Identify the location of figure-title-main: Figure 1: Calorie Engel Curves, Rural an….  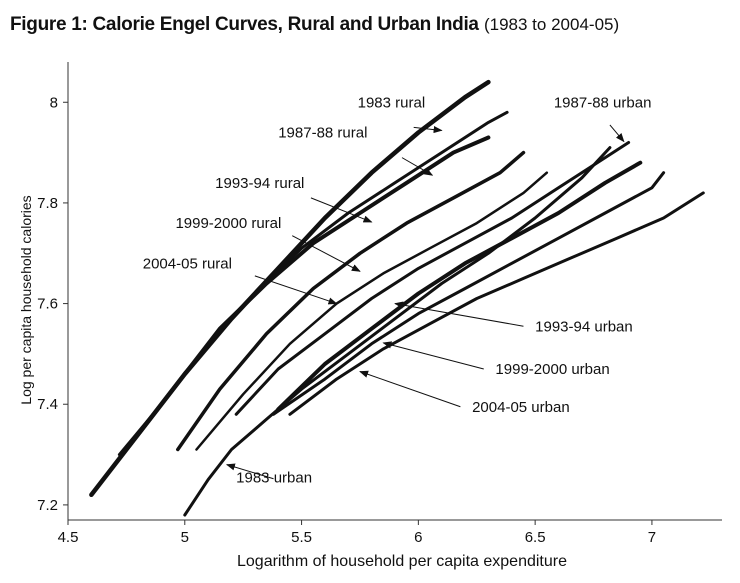
(244, 24).